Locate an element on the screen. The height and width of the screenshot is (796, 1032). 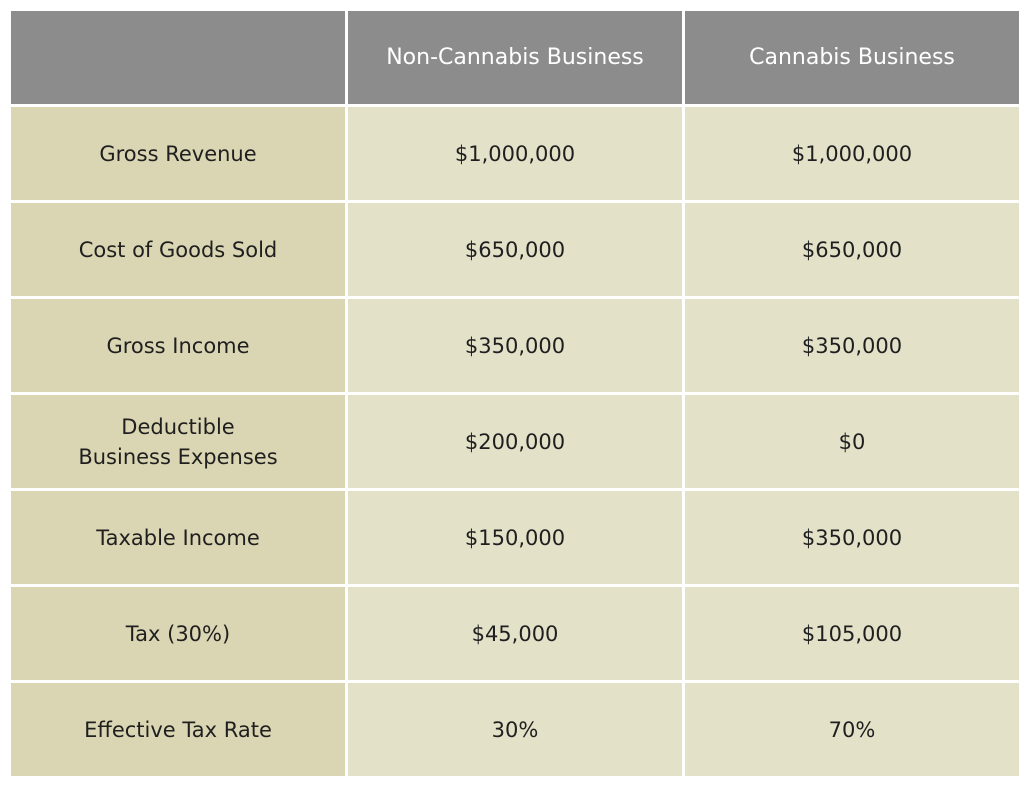
cell-cost-of-goods-sold-cannabis: $650,000 is located at coordinates (852, 249).